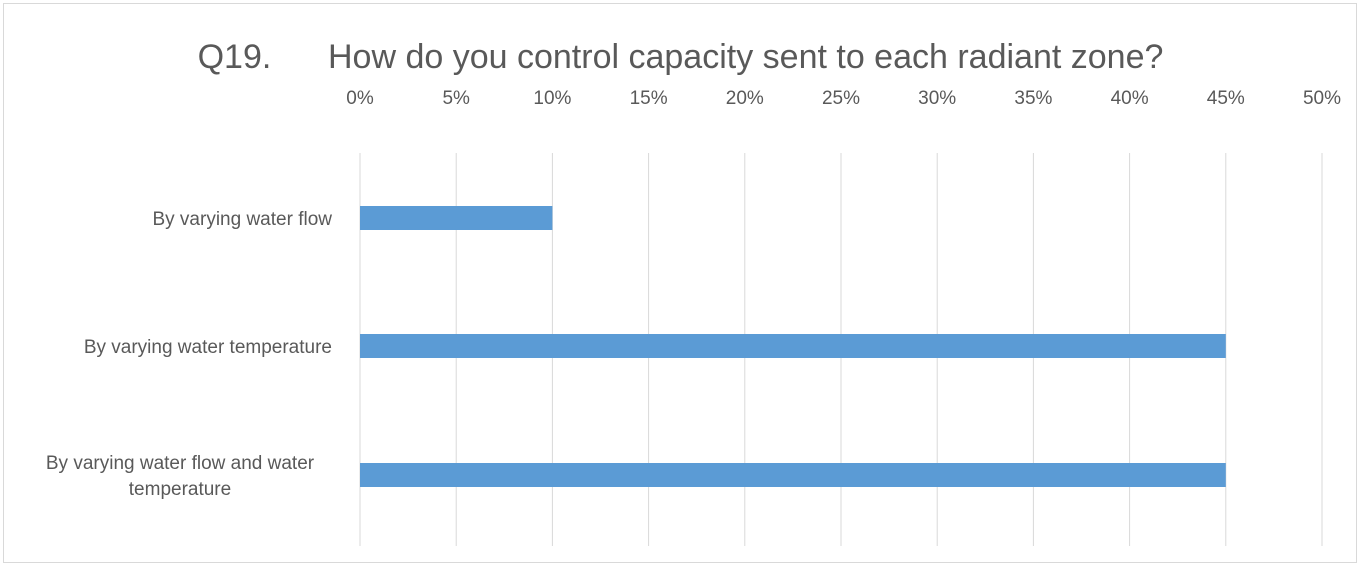 The height and width of the screenshot is (563, 1361). I want to click on x-tick-label: 10%, so click(552, 98).